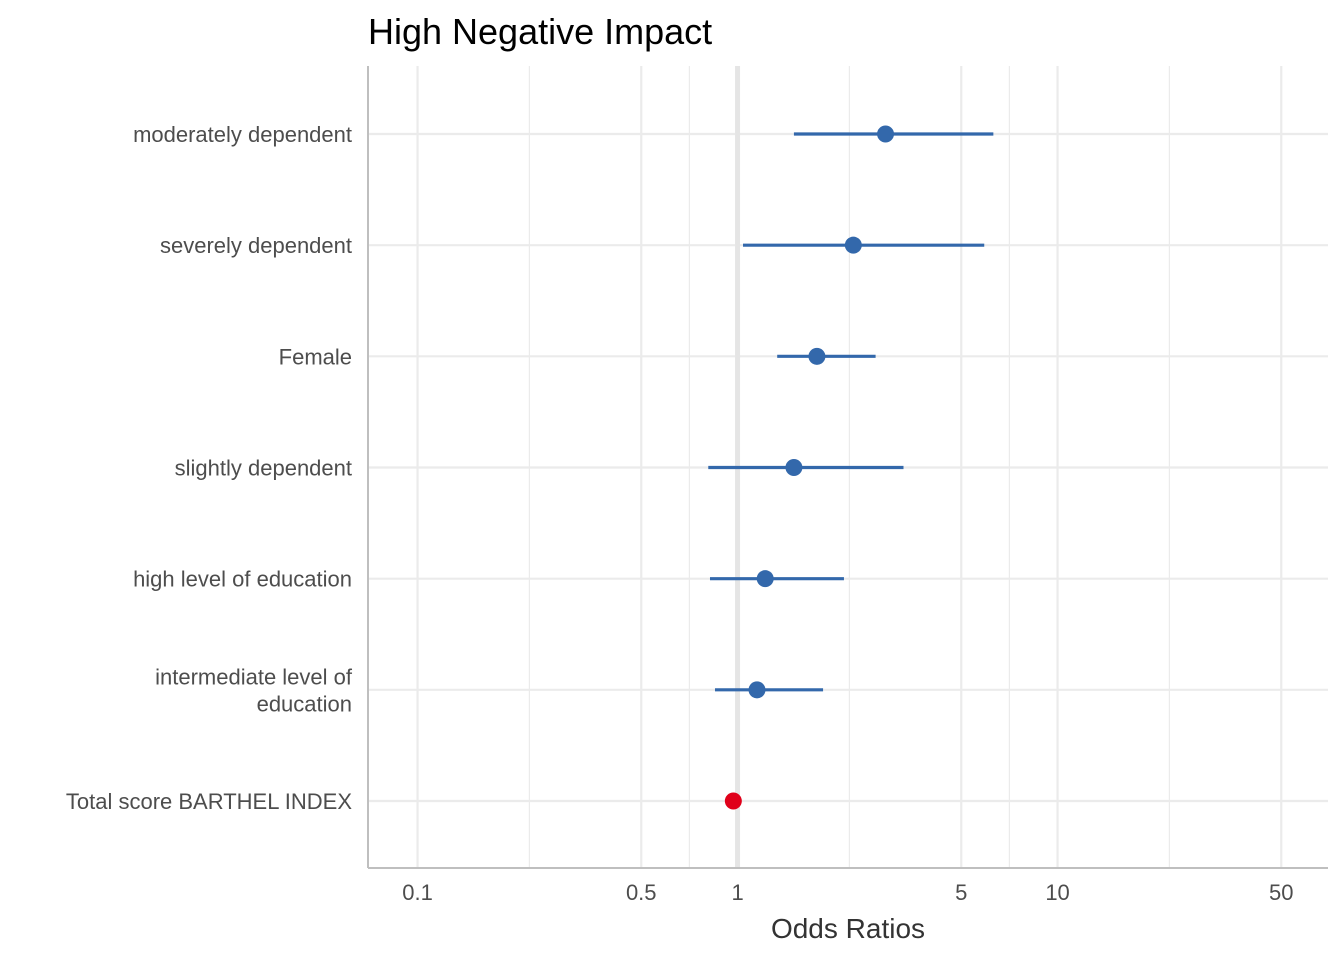  I want to click on y-axis-label-line: severely dependent, so click(256, 245).